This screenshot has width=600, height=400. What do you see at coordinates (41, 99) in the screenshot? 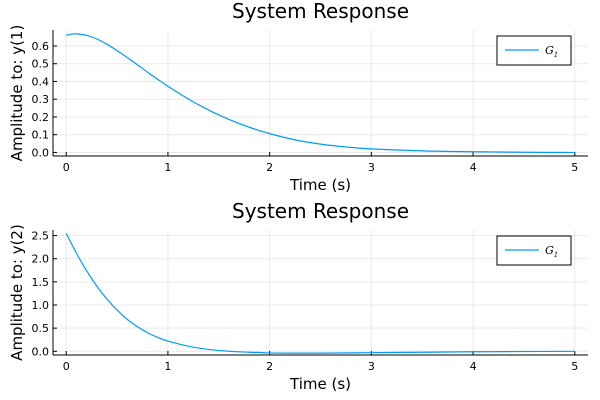
I see `y-tick-label: 0.3` at bounding box center [41, 99].